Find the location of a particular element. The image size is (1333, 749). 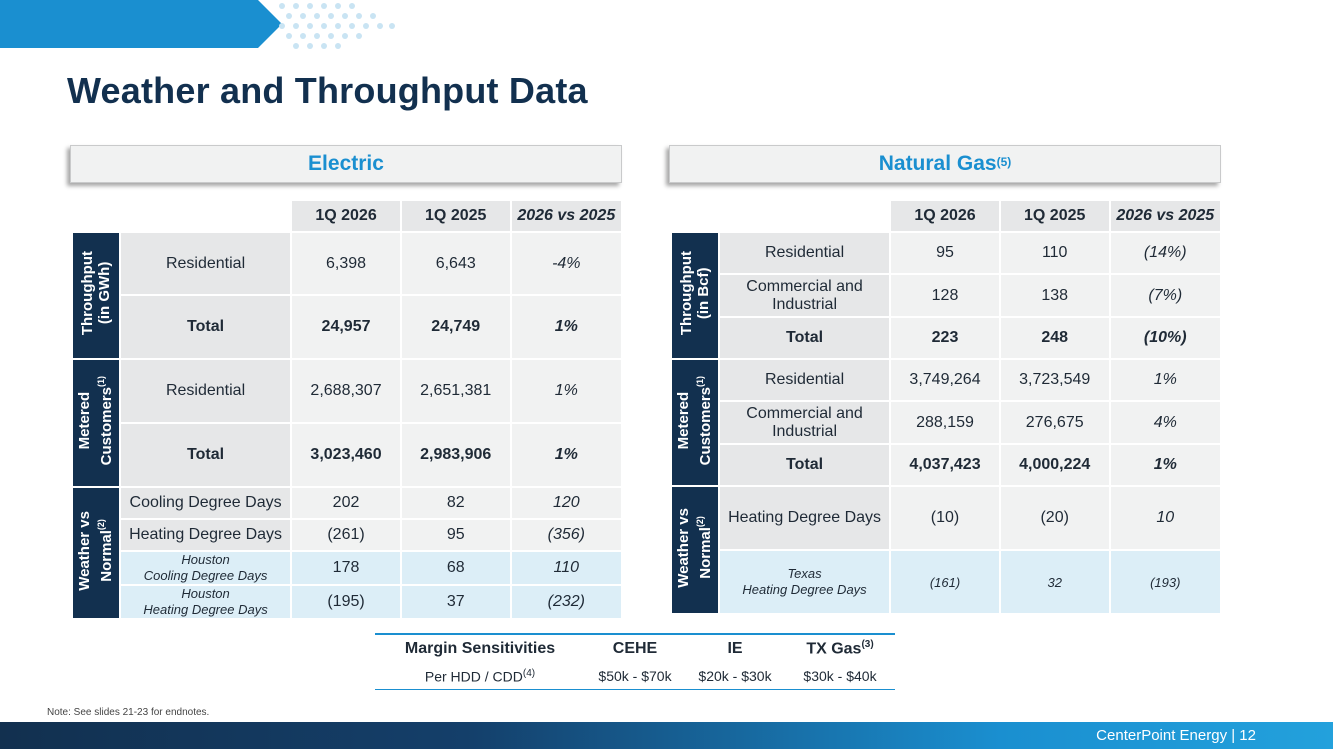

row-label: Commercial and Industrial is located at coordinates (804, 422).